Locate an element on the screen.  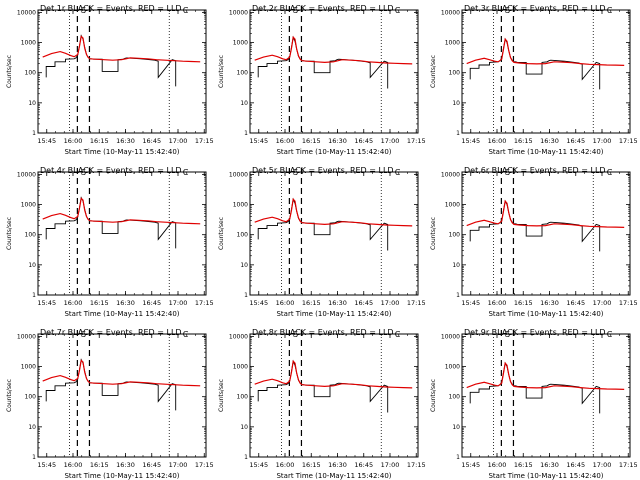
plot-title: Det 8r BLACK = Events, RED = LLD is located at coordinates (323, 332).